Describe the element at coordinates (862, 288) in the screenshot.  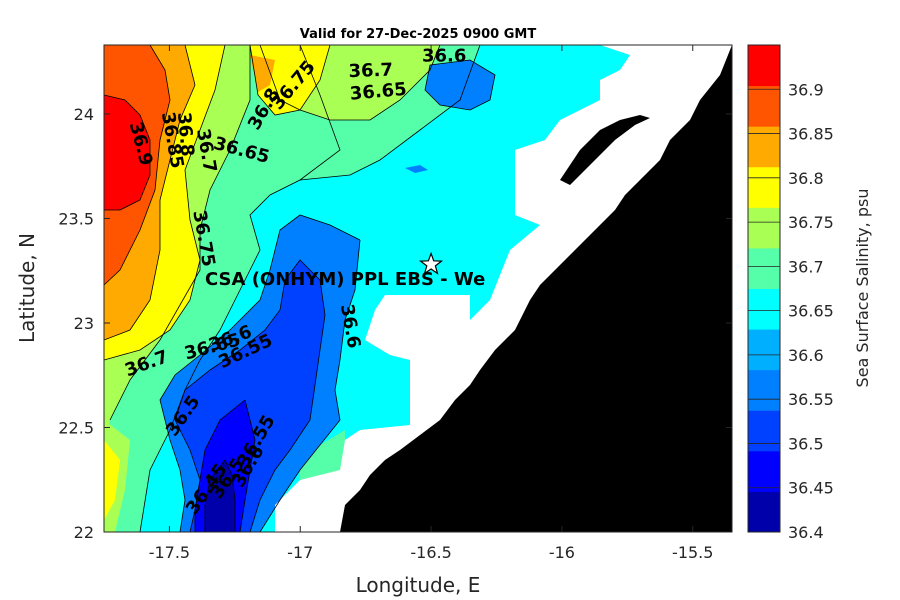
I see `colorbar-label: Sea Surface Salinity, psu` at that location.